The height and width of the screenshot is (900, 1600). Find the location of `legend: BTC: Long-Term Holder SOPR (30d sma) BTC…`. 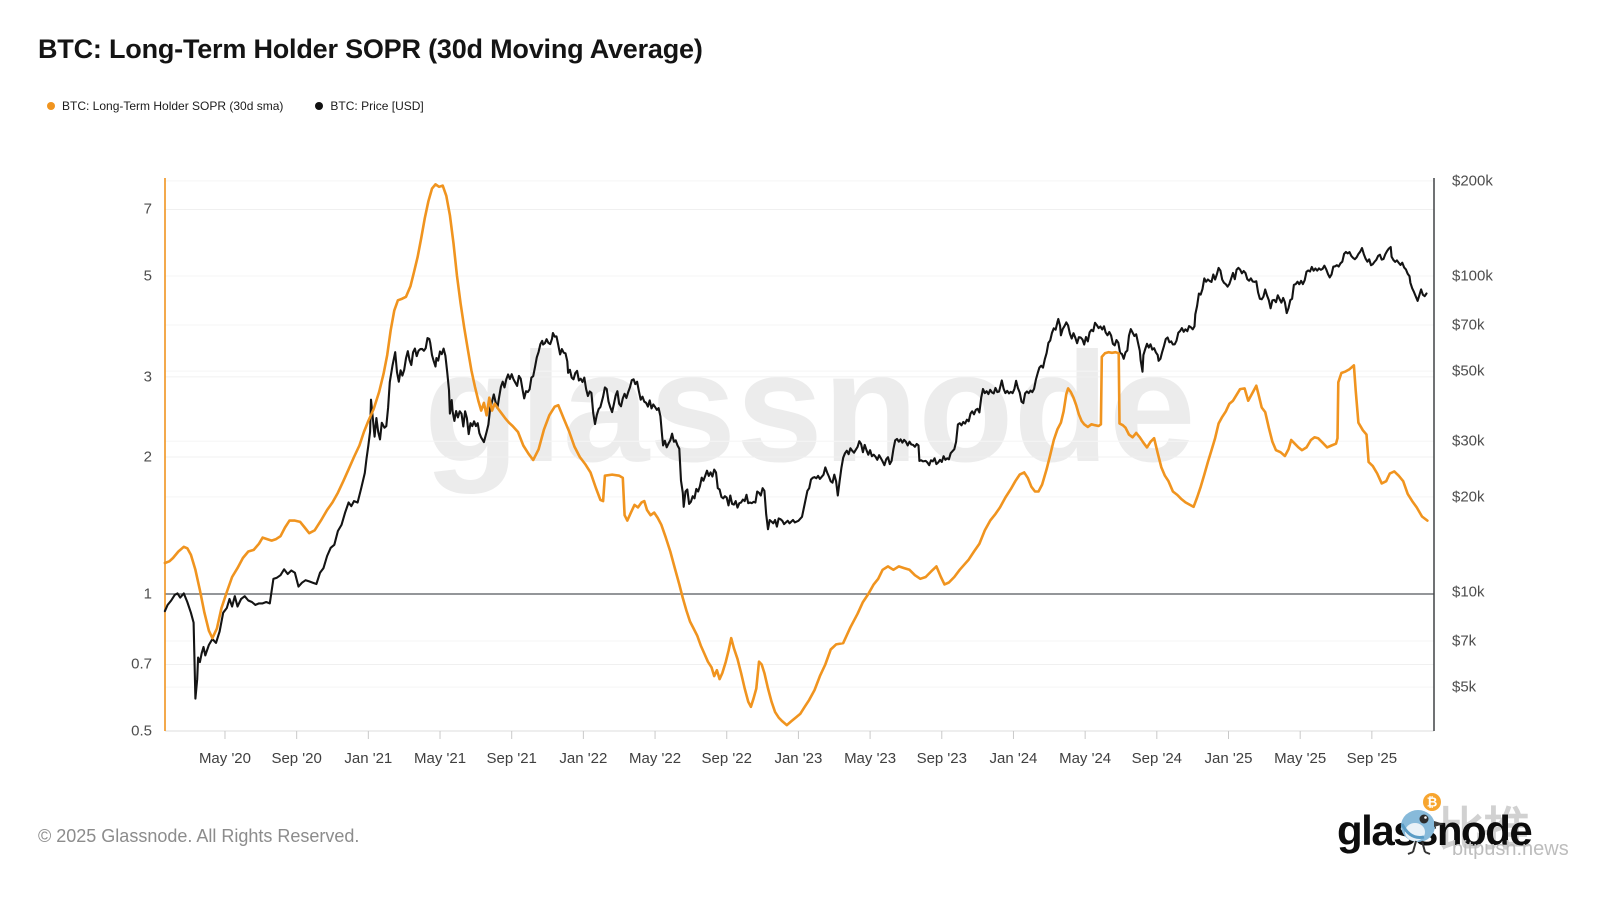

legend: BTC: Long-Term Holder SOPR (30d sma) BTC… is located at coordinates (235, 106).